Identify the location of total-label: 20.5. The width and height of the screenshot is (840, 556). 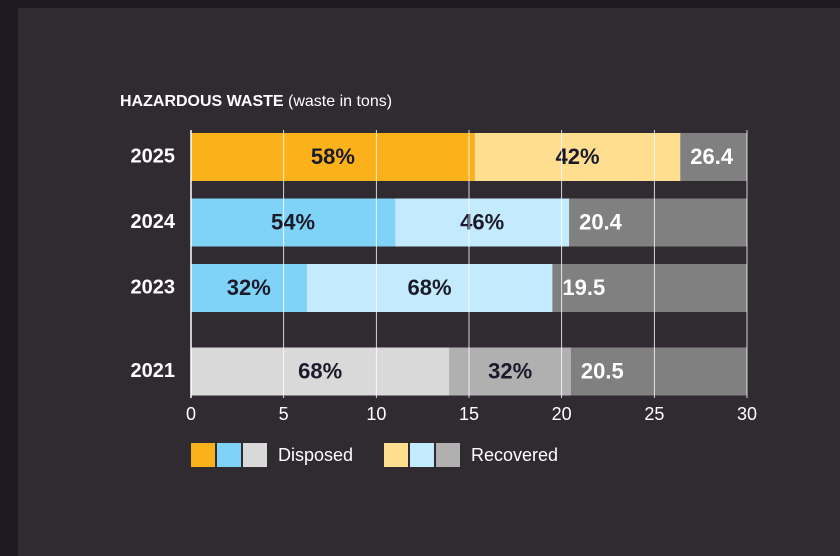
(602, 370).